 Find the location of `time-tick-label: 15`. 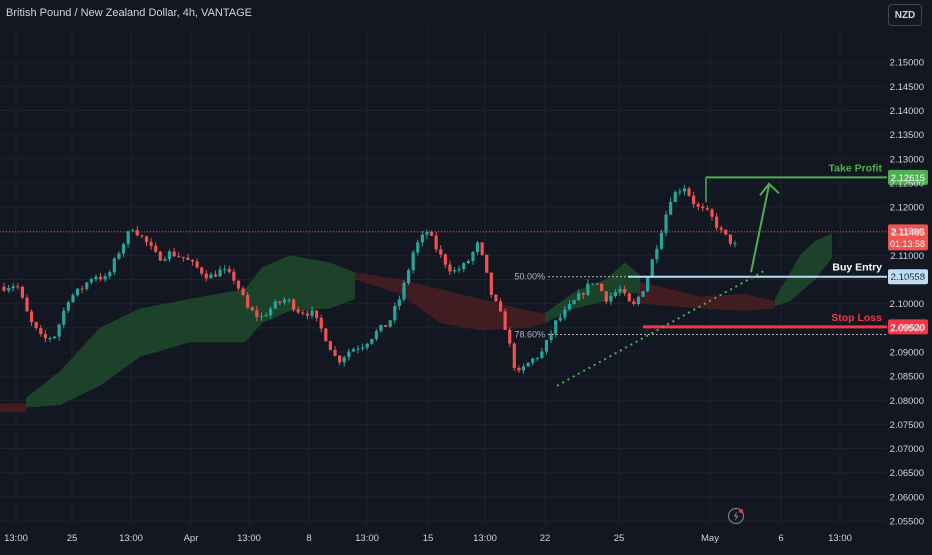

time-tick-label: 15 is located at coordinates (428, 538).